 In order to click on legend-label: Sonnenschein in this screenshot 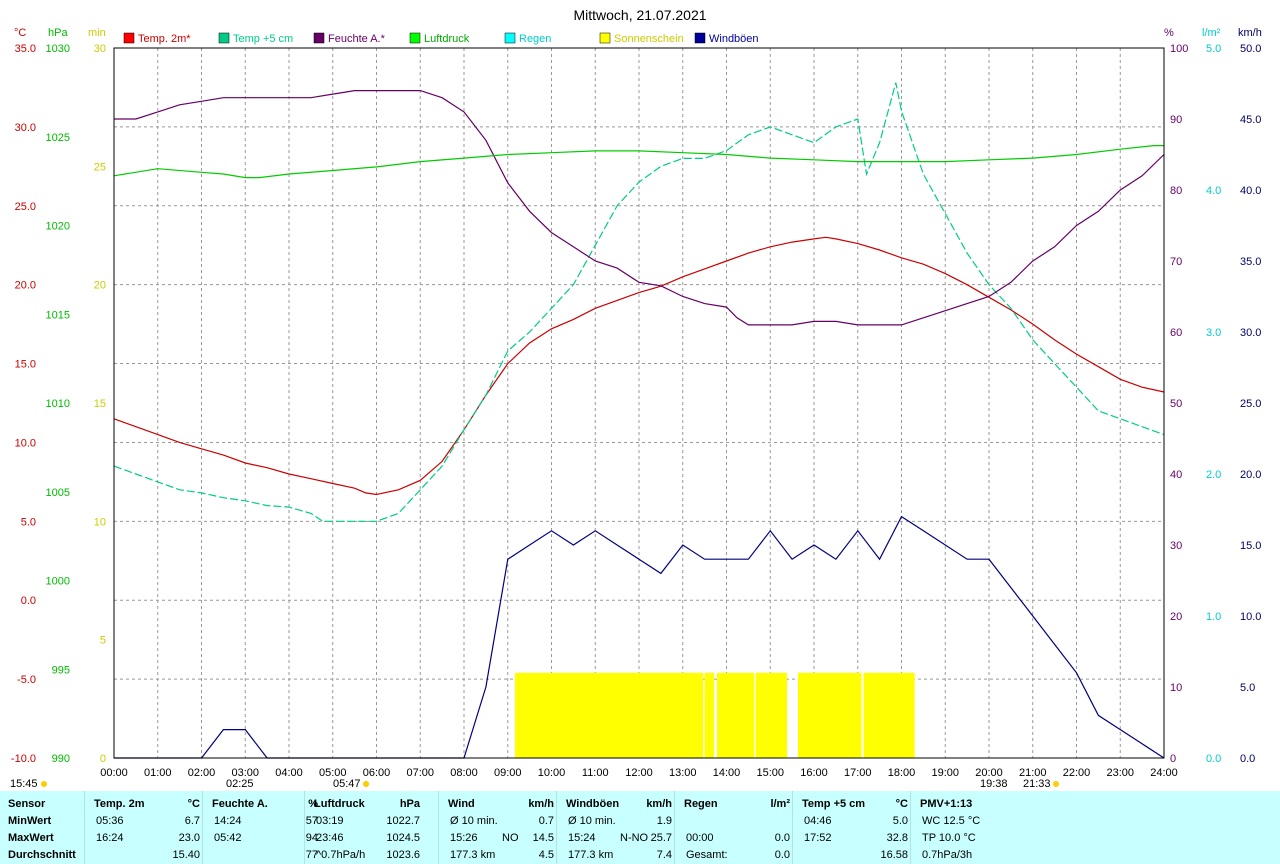, I will do `click(649, 39)`.